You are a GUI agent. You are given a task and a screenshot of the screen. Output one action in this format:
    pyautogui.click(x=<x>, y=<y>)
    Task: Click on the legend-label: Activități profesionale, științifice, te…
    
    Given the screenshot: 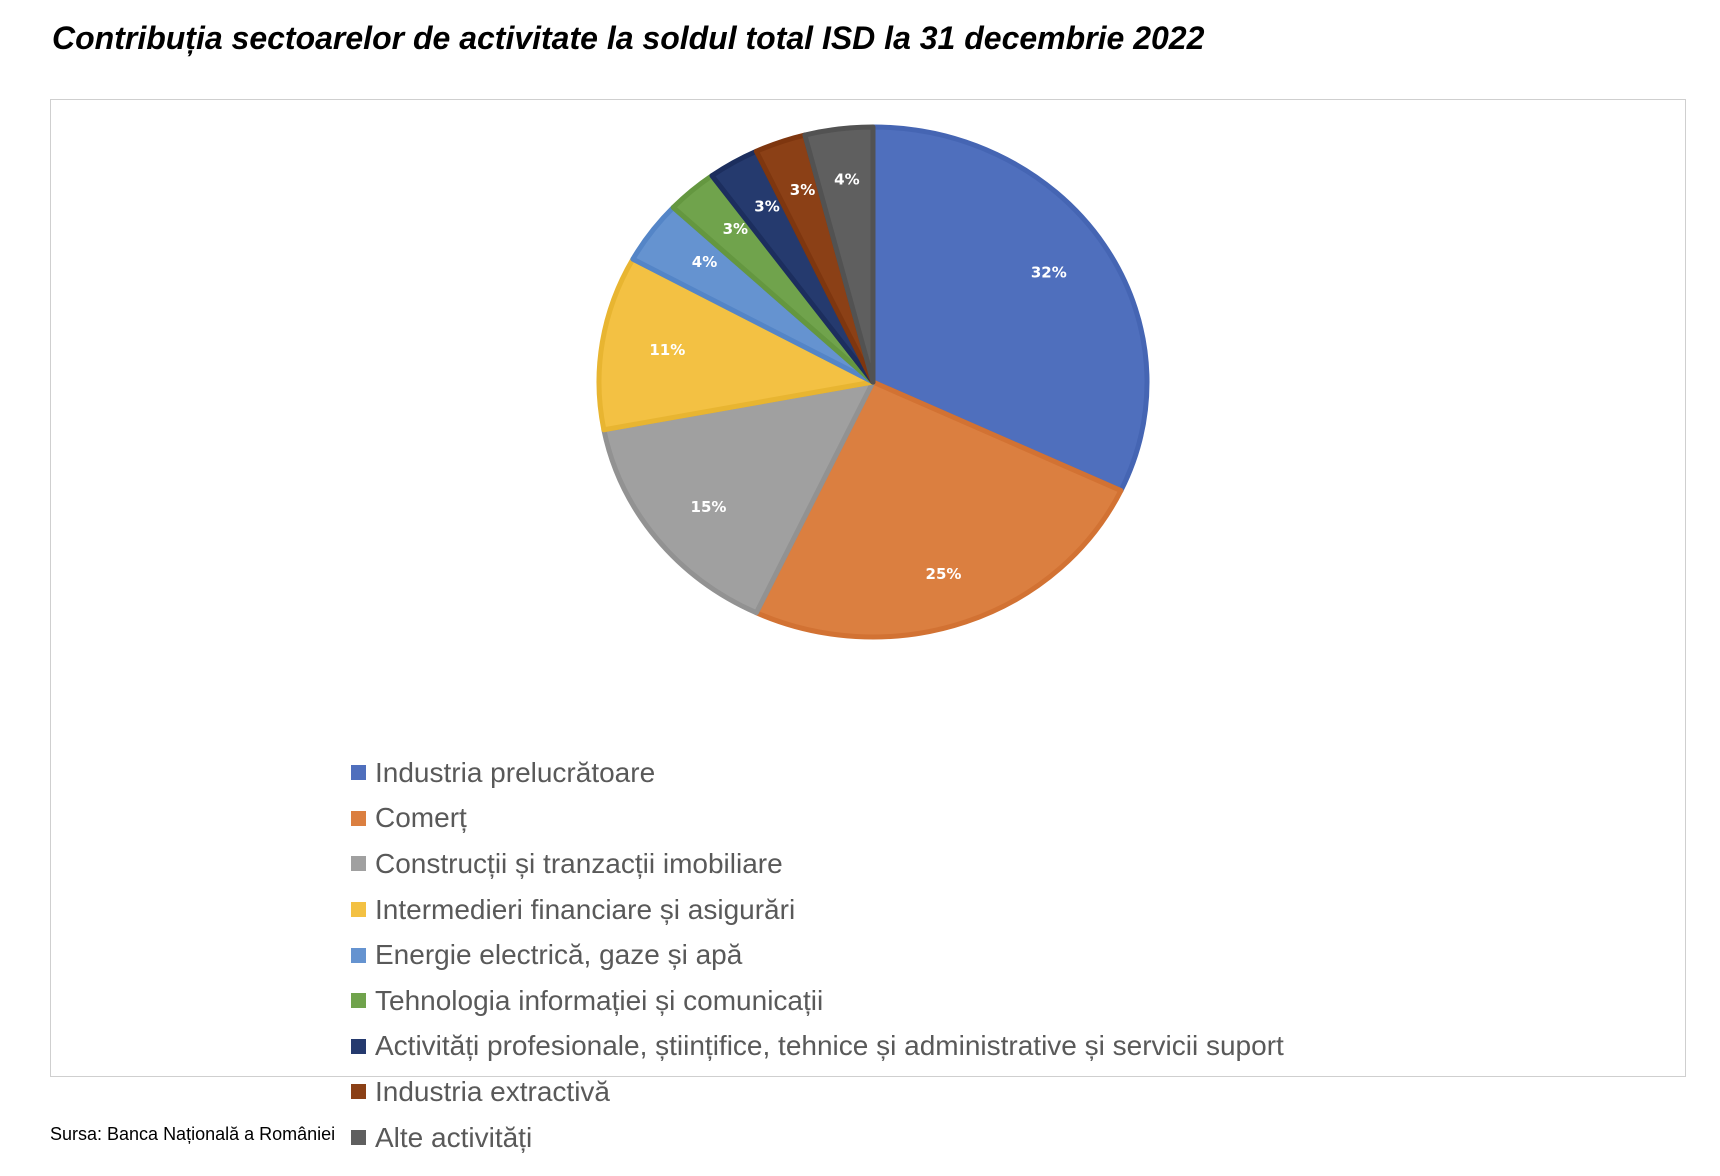 What is the action you would take?
    pyautogui.click(x=829, y=1046)
    